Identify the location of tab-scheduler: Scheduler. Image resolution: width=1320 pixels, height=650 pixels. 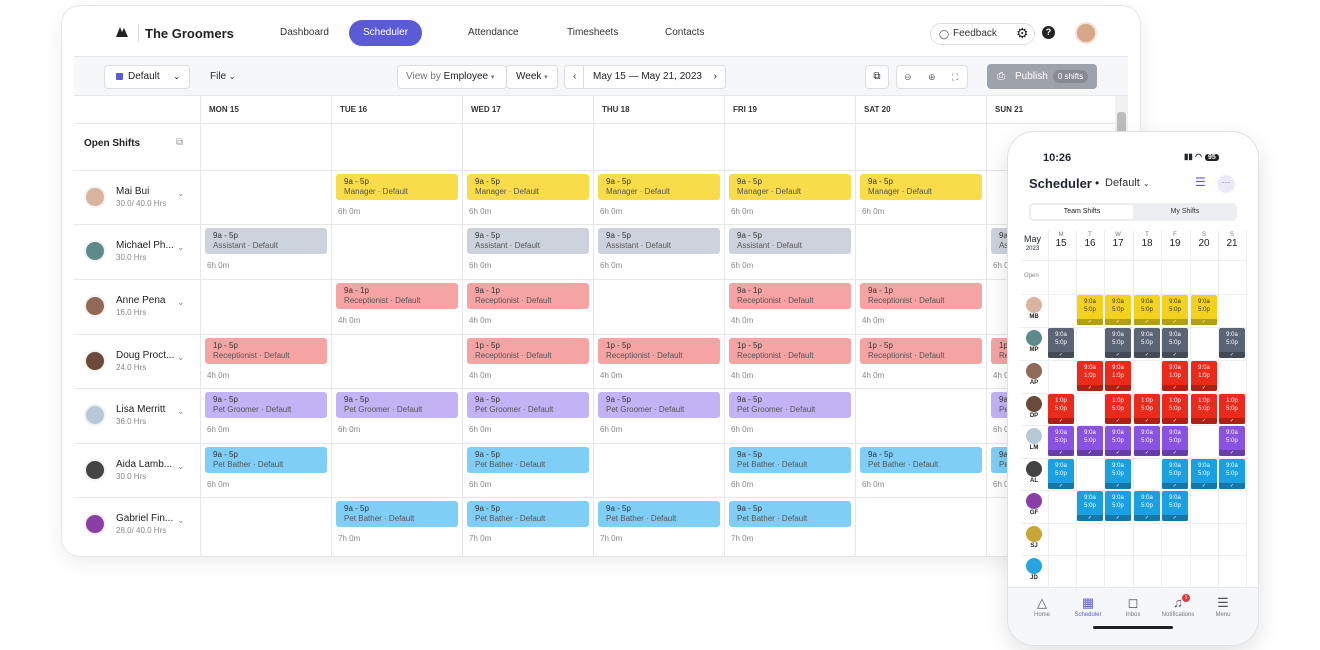
(386, 33).